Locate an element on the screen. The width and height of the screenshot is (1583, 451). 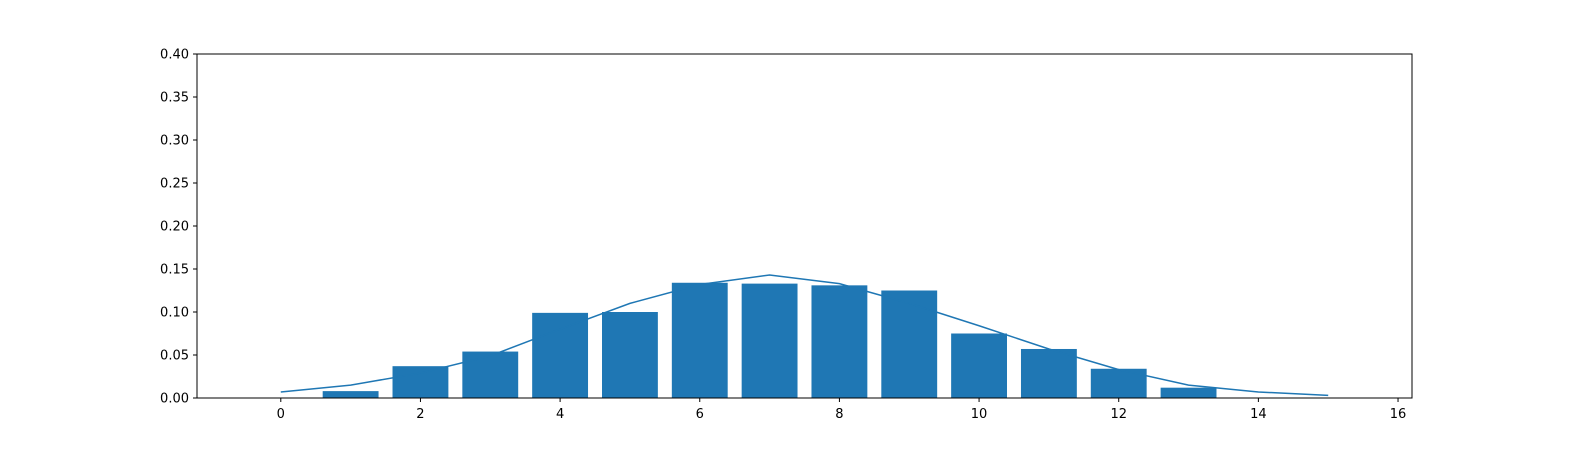
y-tick-label: 0.00 is located at coordinates (174, 399).